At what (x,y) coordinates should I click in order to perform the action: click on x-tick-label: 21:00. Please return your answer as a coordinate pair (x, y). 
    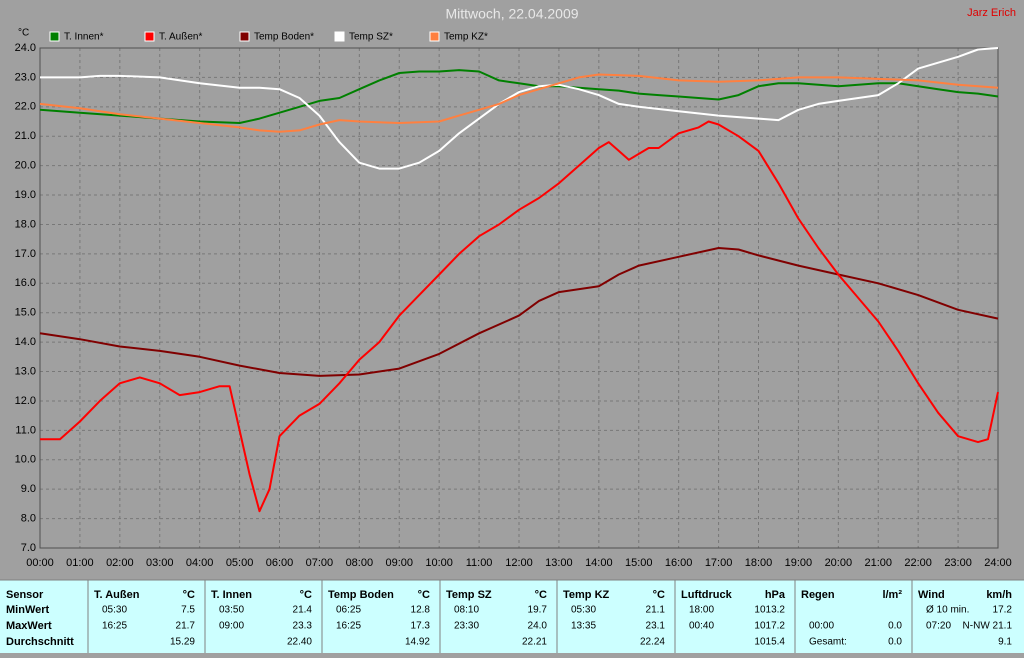
    Looking at the image, I should click on (878, 563).